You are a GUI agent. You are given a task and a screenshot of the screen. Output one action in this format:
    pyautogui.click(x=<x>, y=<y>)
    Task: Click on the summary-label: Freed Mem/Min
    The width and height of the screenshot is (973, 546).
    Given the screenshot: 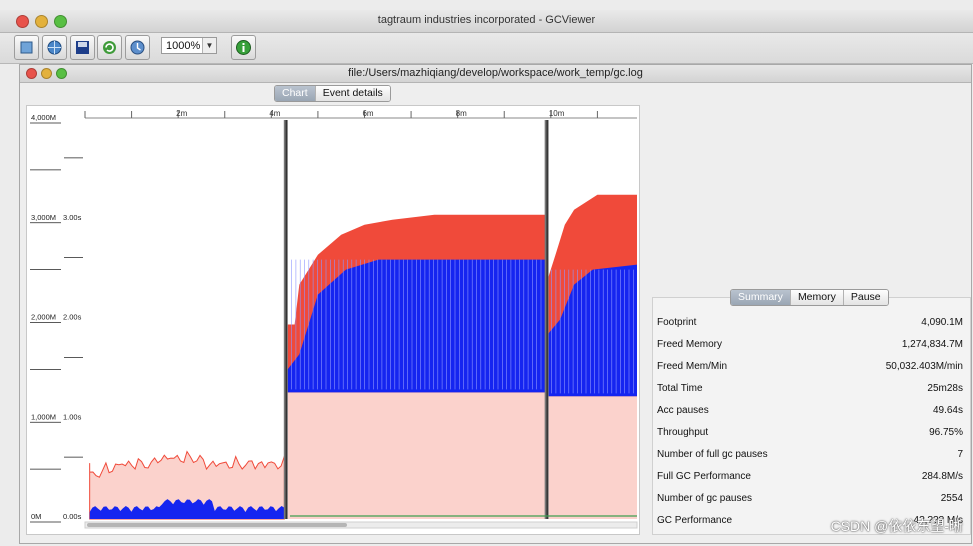 What is the action you would take?
    pyautogui.click(x=692, y=366)
    